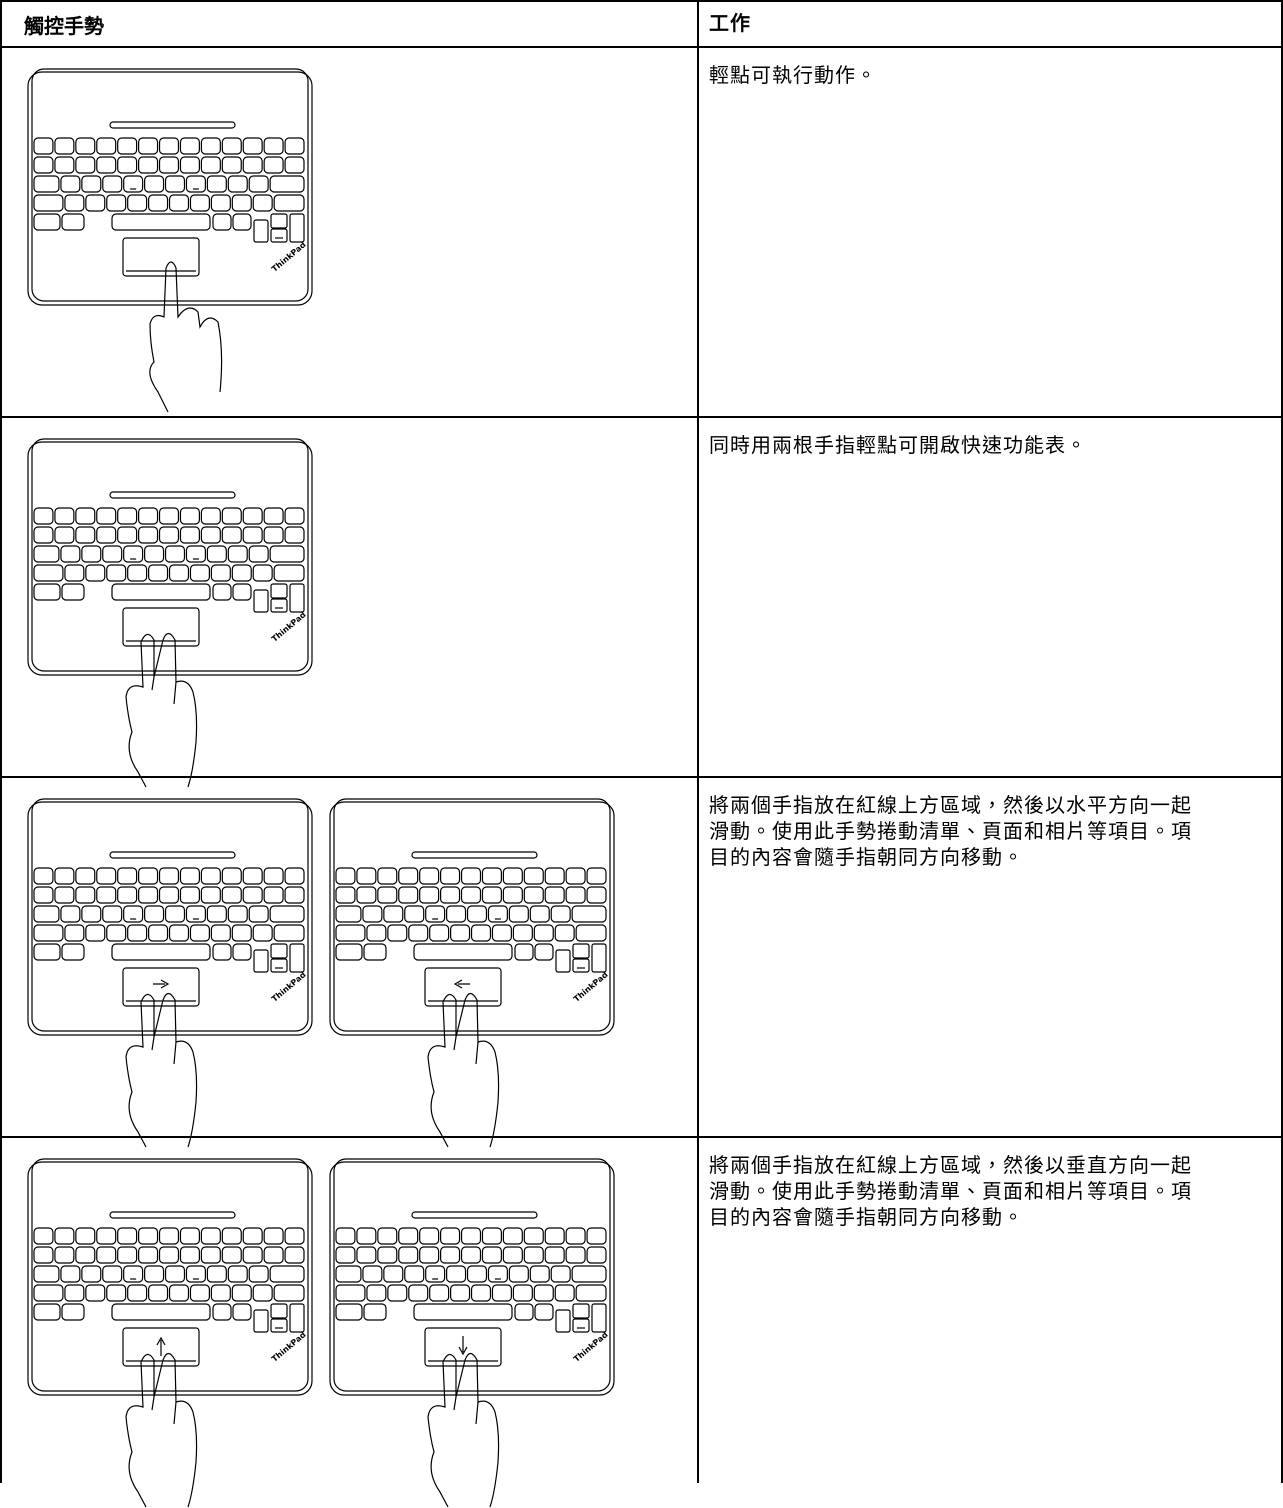 This screenshot has height=1508, width=1283. What do you see at coordinates (170, 240) in the screenshot?
I see `illustration-canvas: ThinkPad` at bounding box center [170, 240].